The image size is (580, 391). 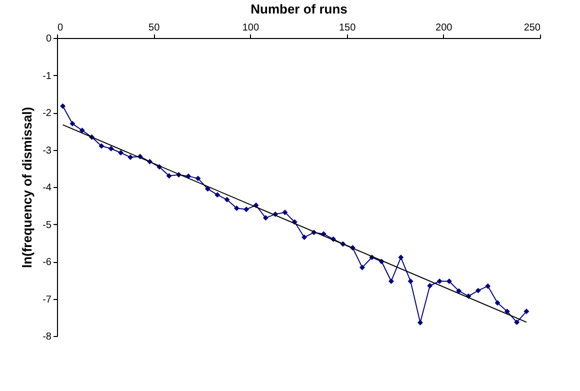 What do you see at coordinates (47, 262) in the screenshot?
I see `y-tick-label: -6` at bounding box center [47, 262].